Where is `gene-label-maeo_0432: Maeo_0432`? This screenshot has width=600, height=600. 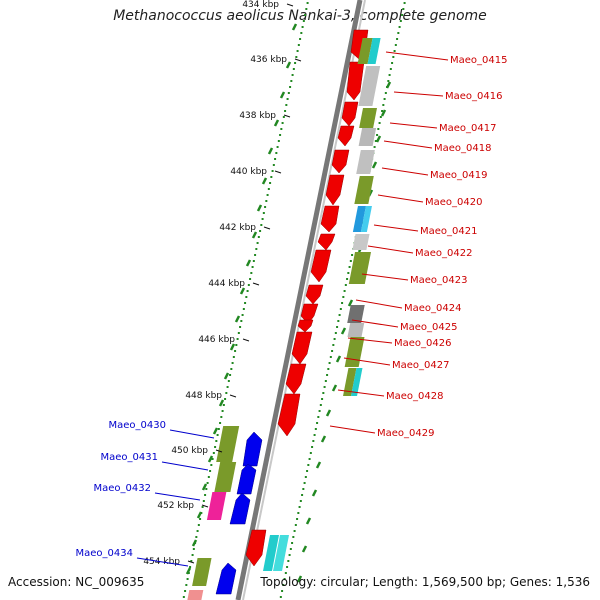 gene-label-maeo_0432: Maeo_0432 is located at coordinates (122, 488).